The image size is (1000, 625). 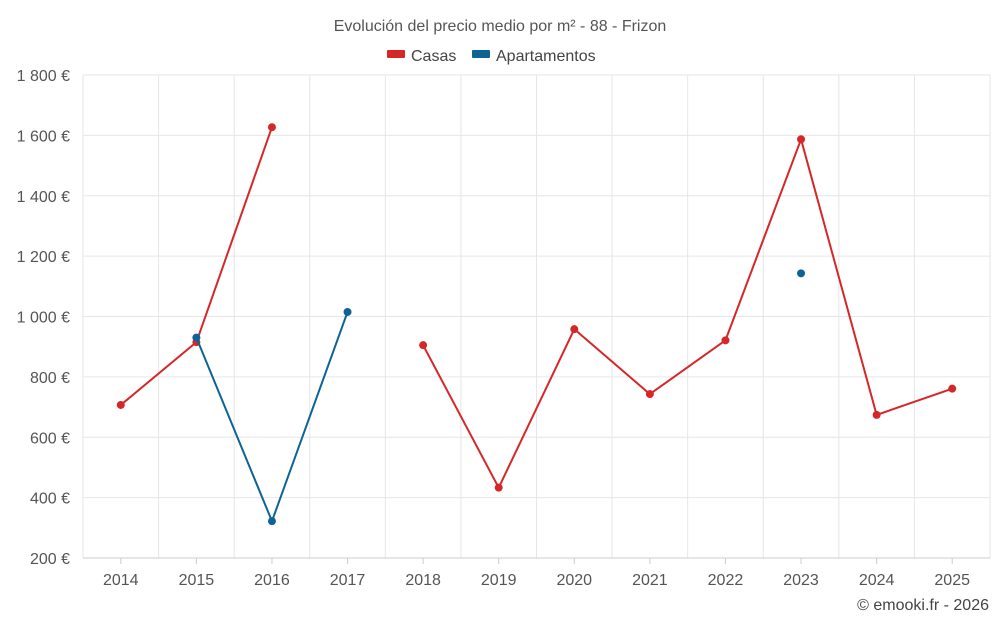 What do you see at coordinates (574, 580) in the screenshot?
I see `x-tick-label: 2020` at bounding box center [574, 580].